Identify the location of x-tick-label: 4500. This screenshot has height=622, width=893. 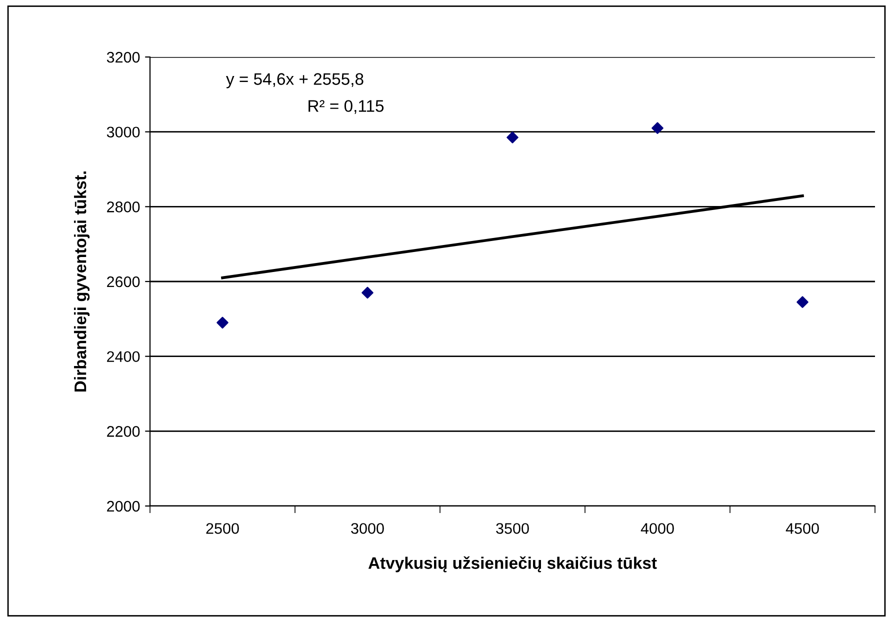
(802, 528).